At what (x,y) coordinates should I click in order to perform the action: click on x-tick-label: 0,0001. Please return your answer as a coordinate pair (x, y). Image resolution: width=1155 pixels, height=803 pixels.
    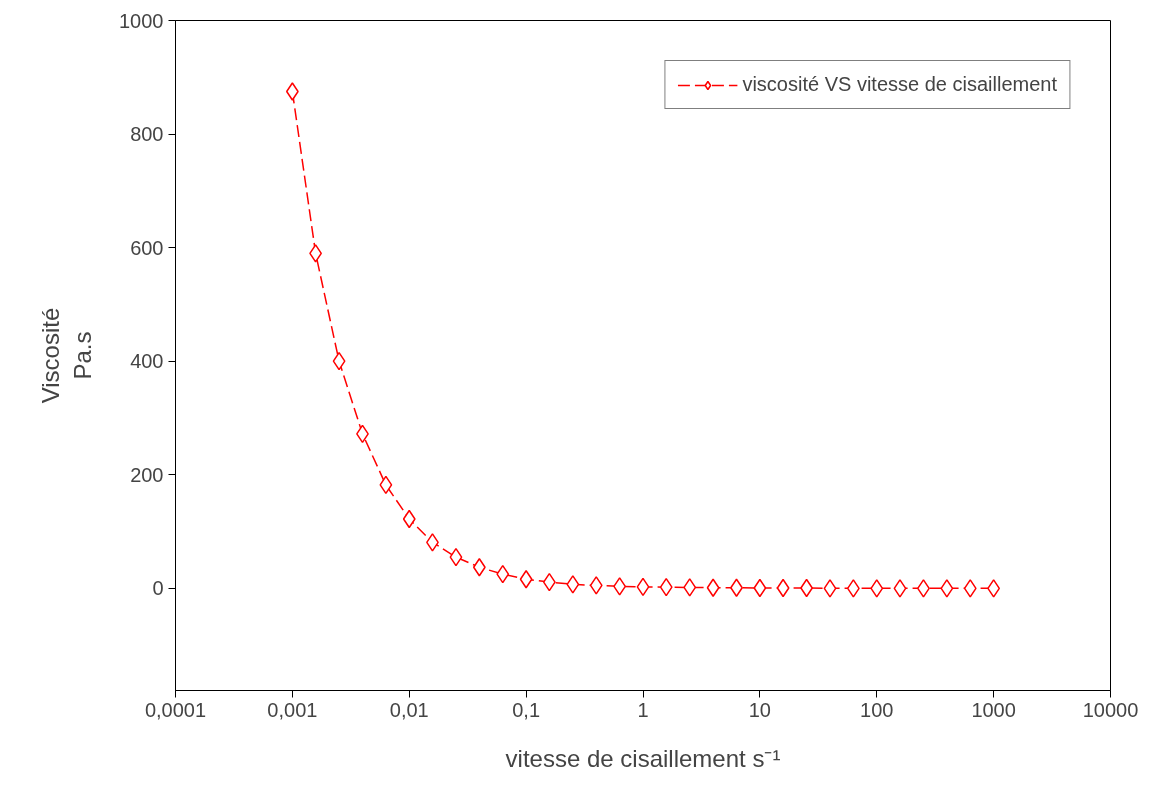
    Looking at the image, I should click on (175, 709).